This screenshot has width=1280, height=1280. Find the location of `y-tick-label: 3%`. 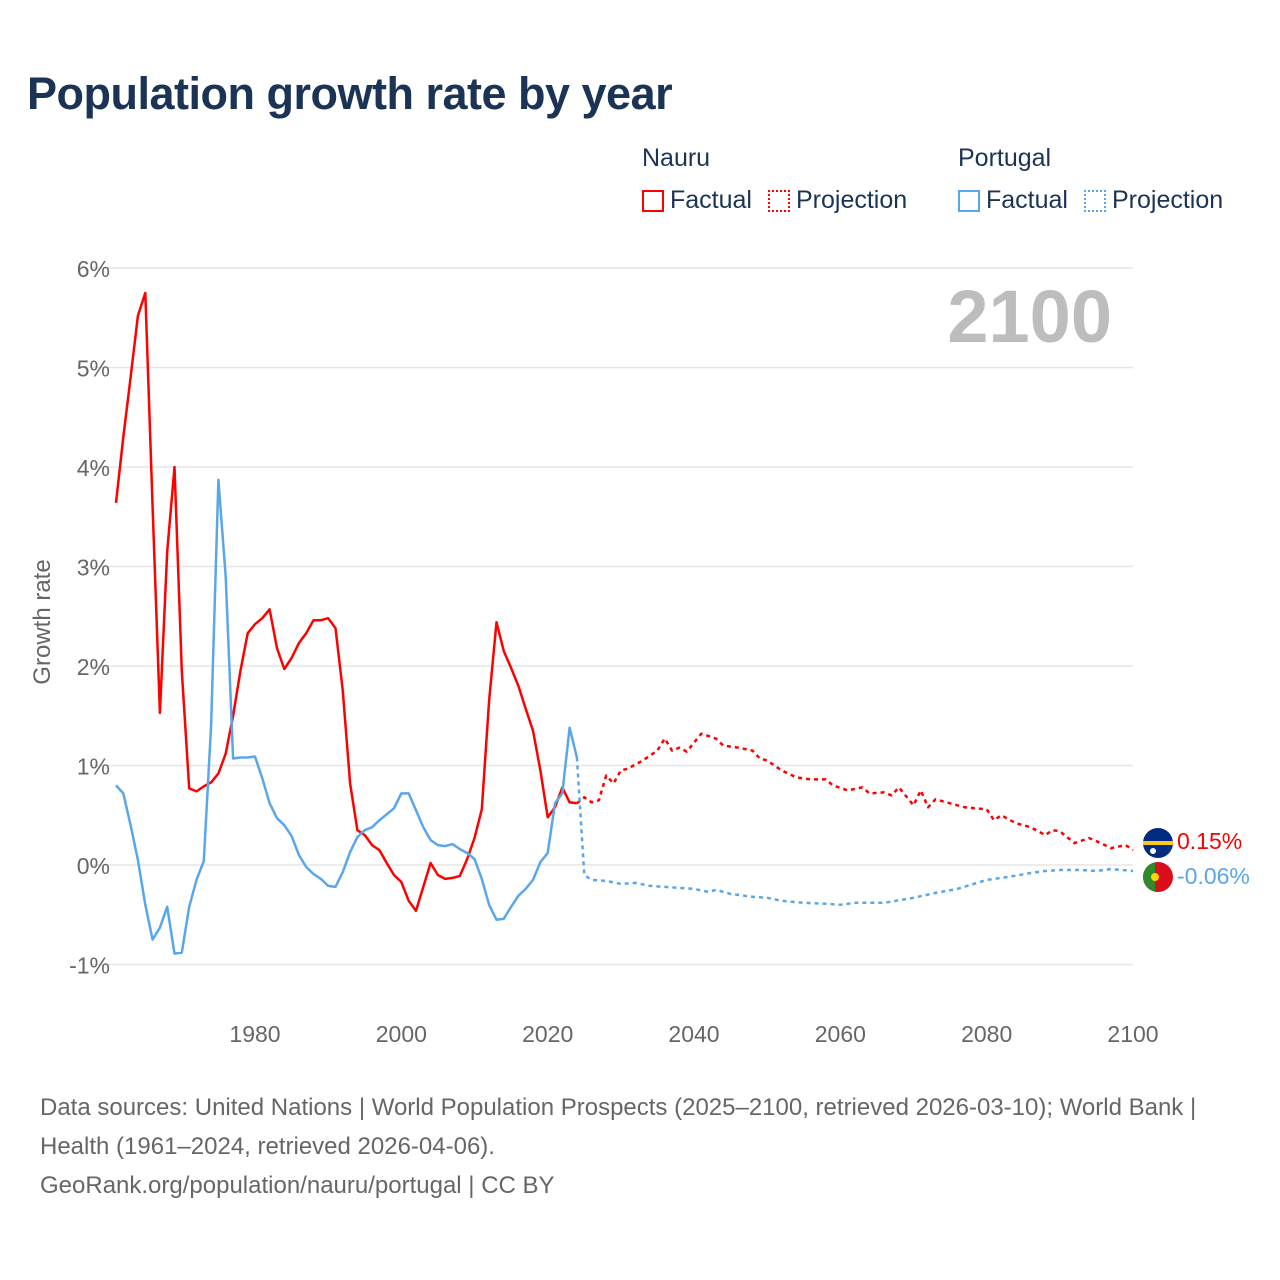

y-tick-label: 3% is located at coordinates (93, 568).